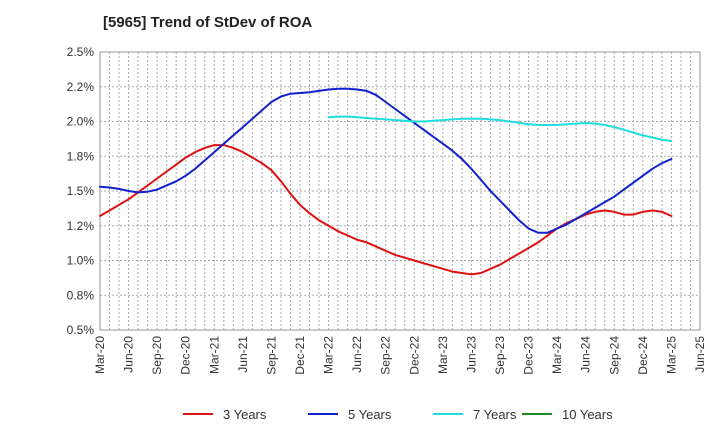  What do you see at coordinates (495, 414) in the screenshot?
I see `legend-label-7-years: 7 Years` at bounding box center [495, 414].